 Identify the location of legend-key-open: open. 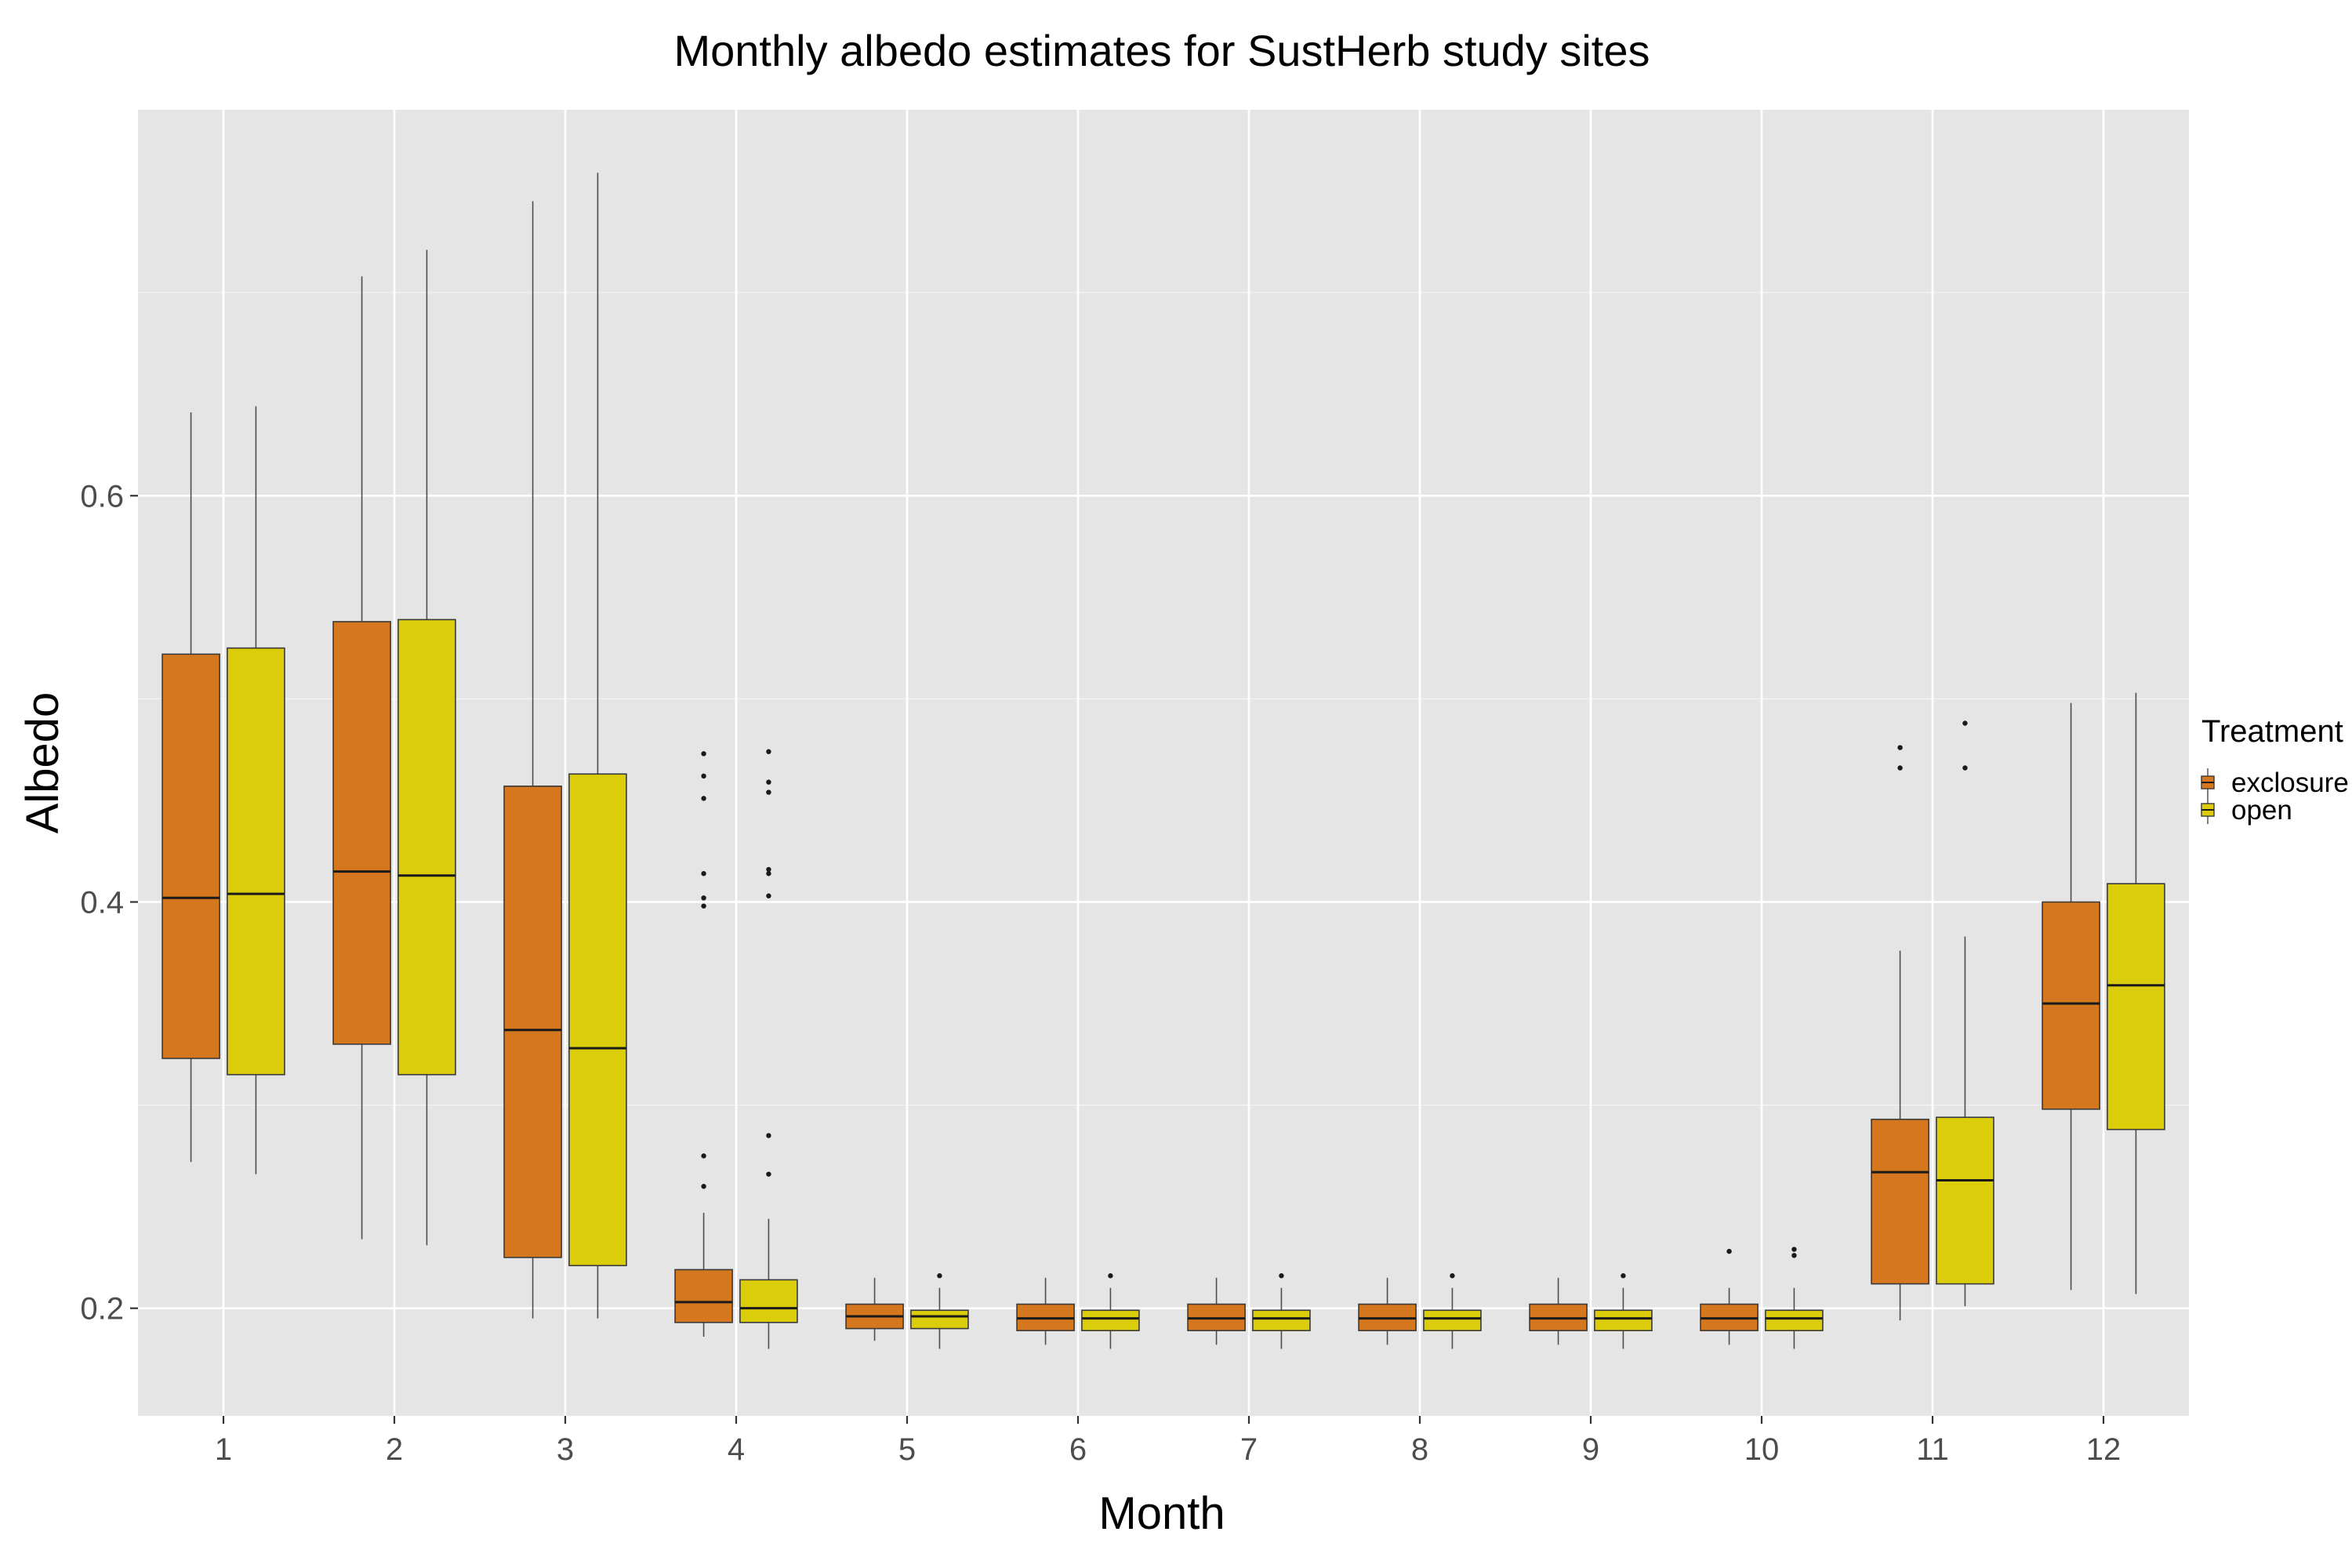
(2246, 810).